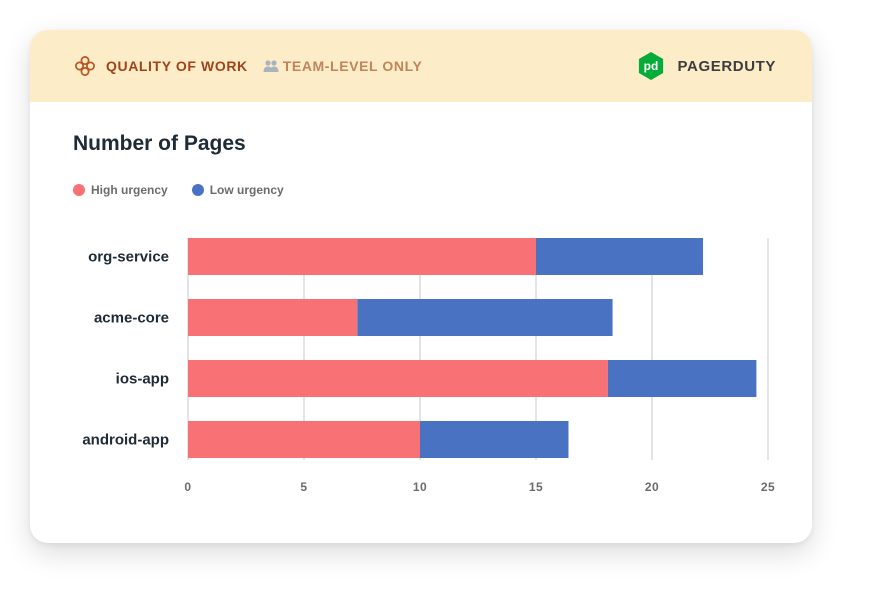 The image size is (878, 609). What do you see at coordinates (536, 487) in the screenshot?
I see `x-tick-label-15: 15` at bounding box center [536, 487].